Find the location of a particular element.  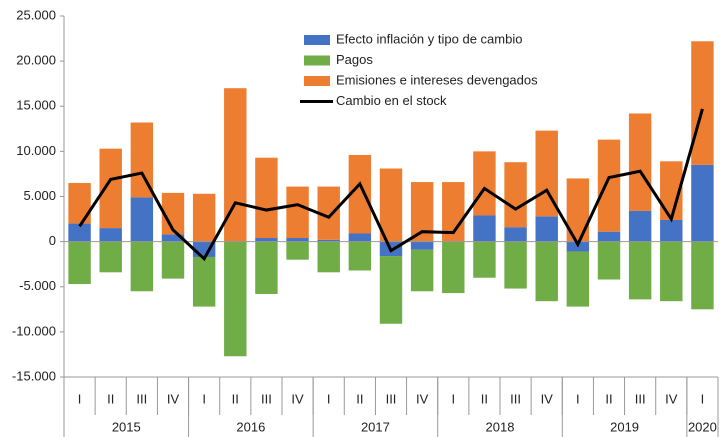

x-group-label: 2016 is located at coordinates (250, 426).